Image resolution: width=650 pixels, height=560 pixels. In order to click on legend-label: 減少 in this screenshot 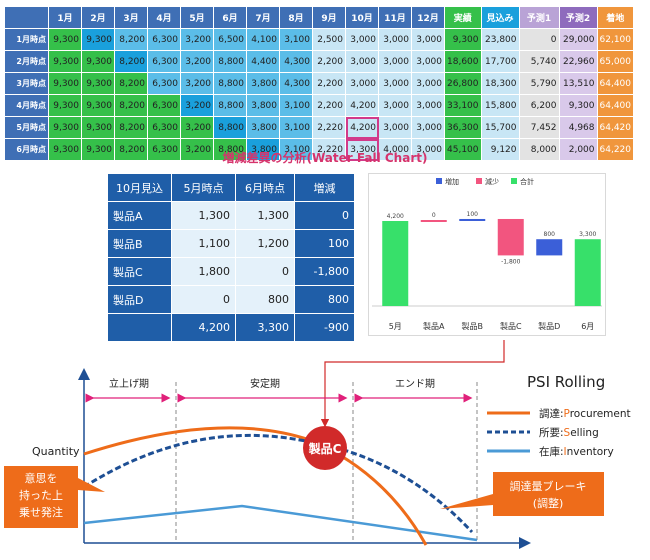, I will do `click(492, 181)`.